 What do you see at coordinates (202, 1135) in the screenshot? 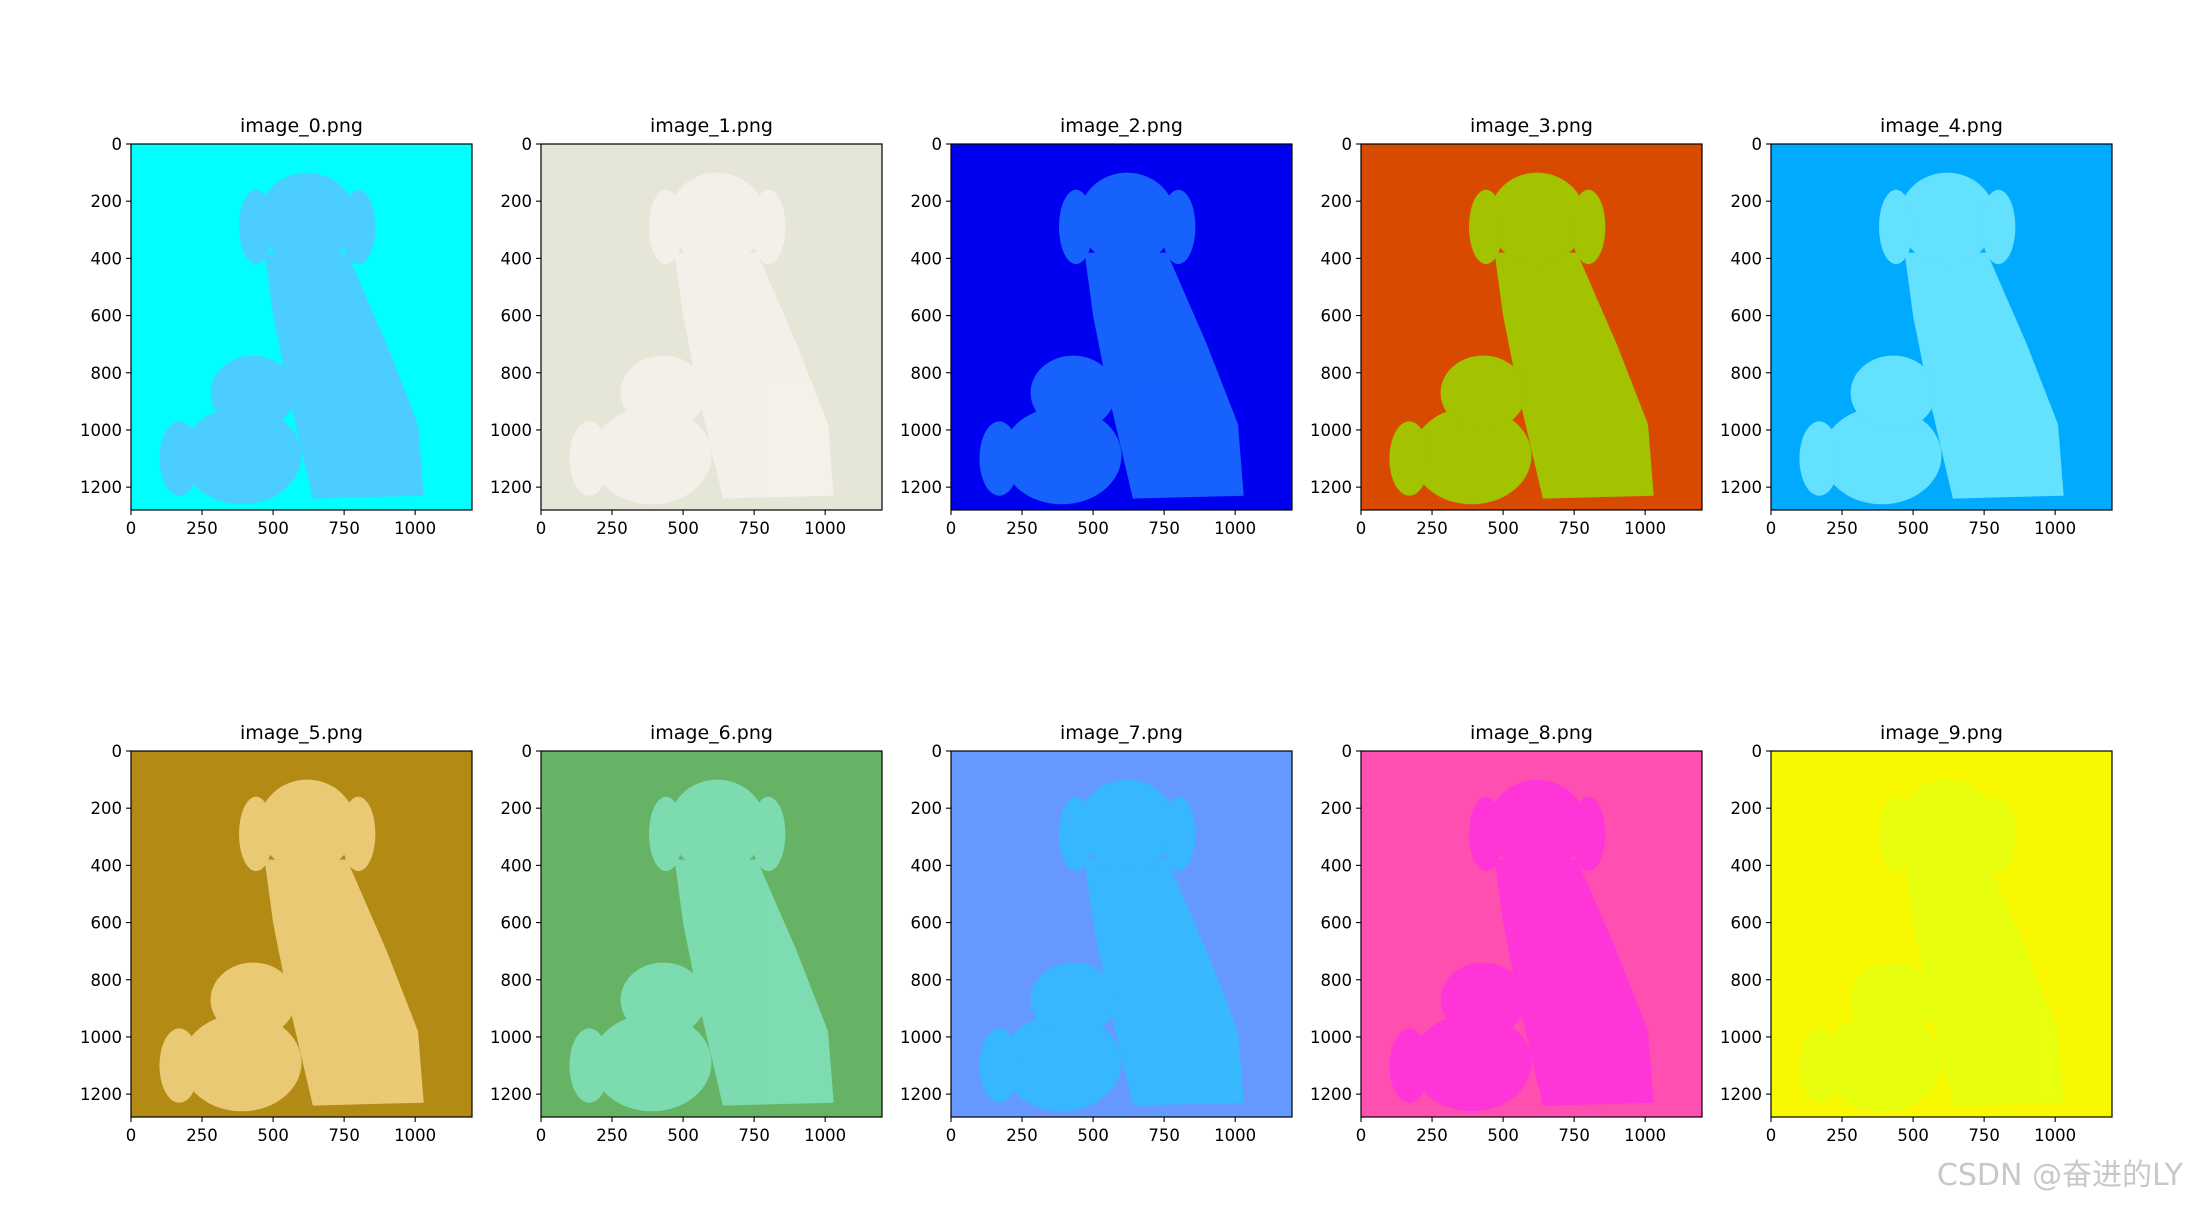
I see `x-tick-label: 250` at bounding box center [202, 1135].